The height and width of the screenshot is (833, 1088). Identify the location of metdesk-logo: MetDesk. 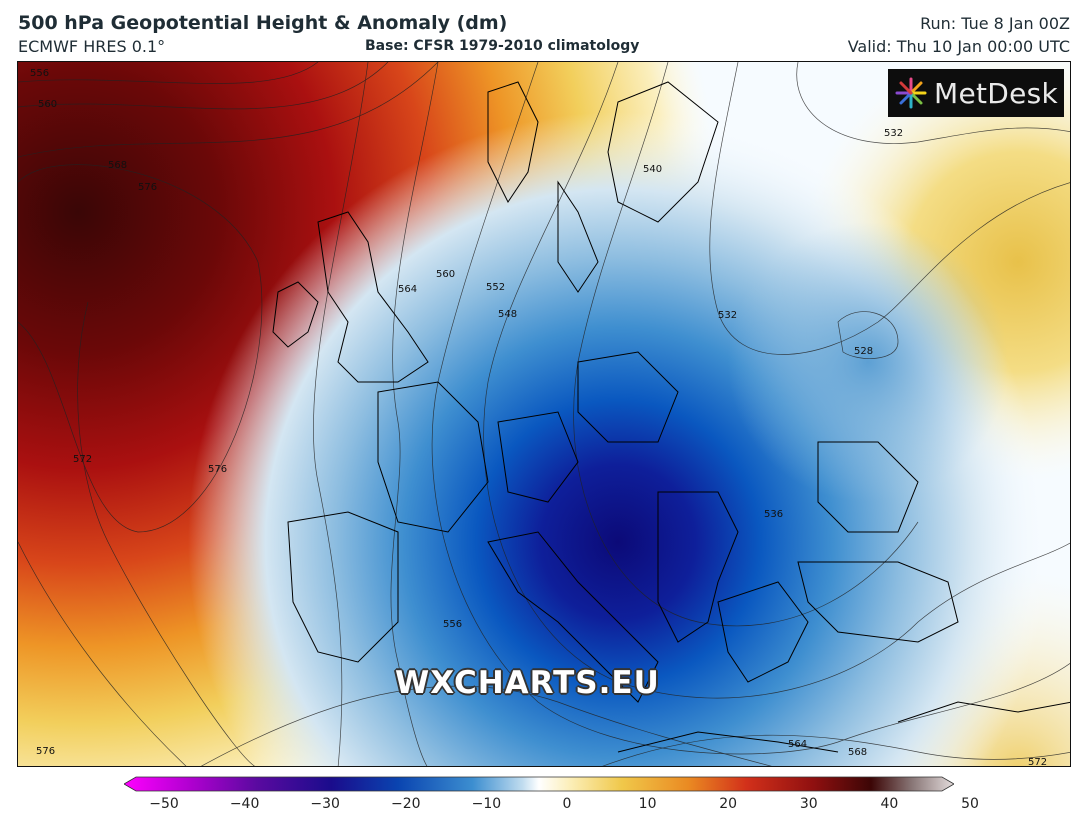
(976, 93).